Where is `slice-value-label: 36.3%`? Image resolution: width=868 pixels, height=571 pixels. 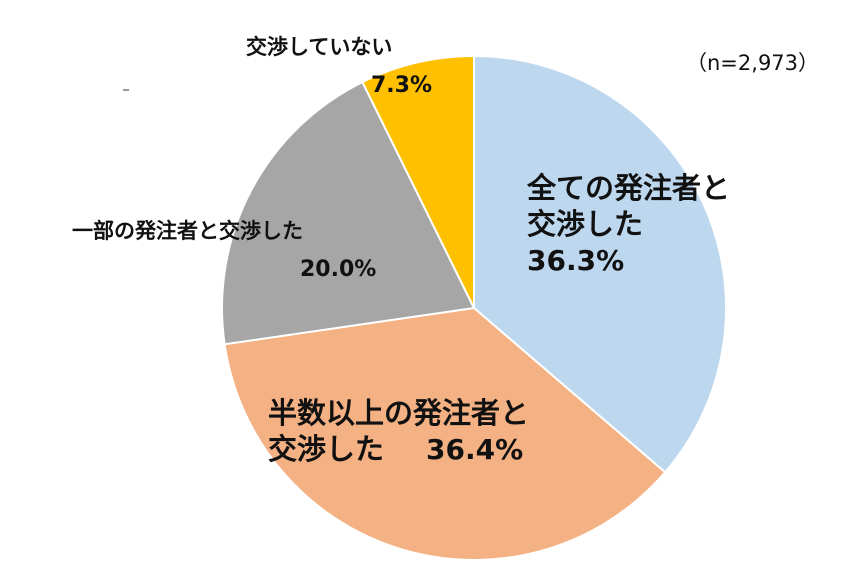 slice-value-label: 36.3% is located at coordinates (576, 260).